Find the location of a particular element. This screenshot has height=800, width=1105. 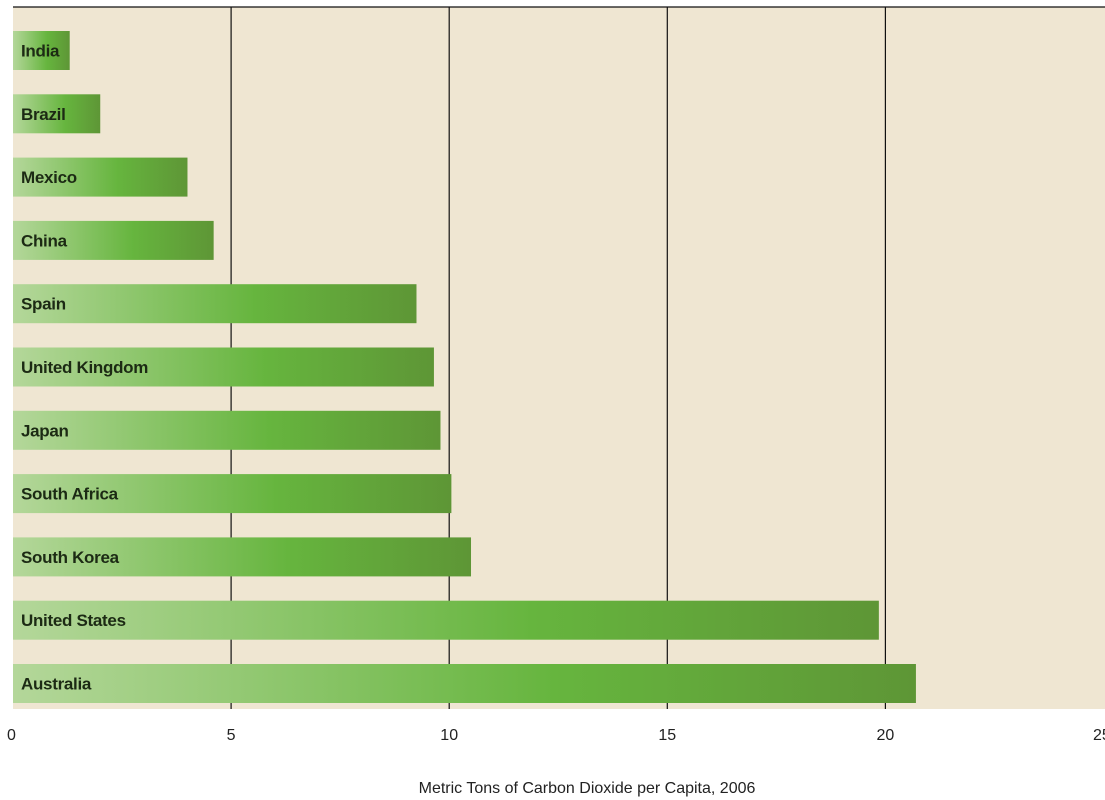

bar-japan is located at coordinates (227, 430).